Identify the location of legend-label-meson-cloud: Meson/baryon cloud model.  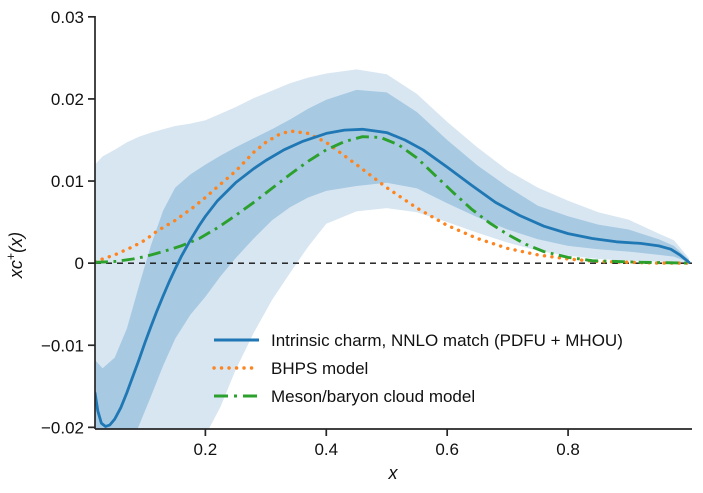
(373, 396).